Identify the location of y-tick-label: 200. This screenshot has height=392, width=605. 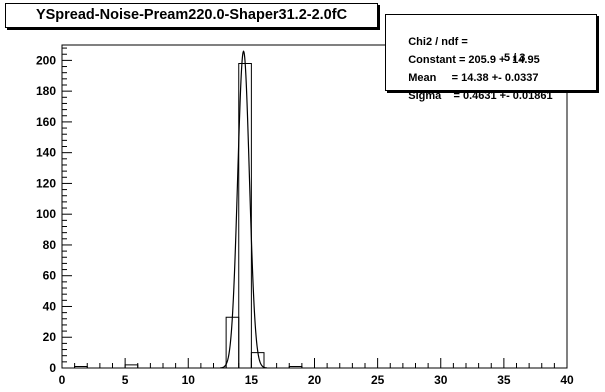
(46, 60).